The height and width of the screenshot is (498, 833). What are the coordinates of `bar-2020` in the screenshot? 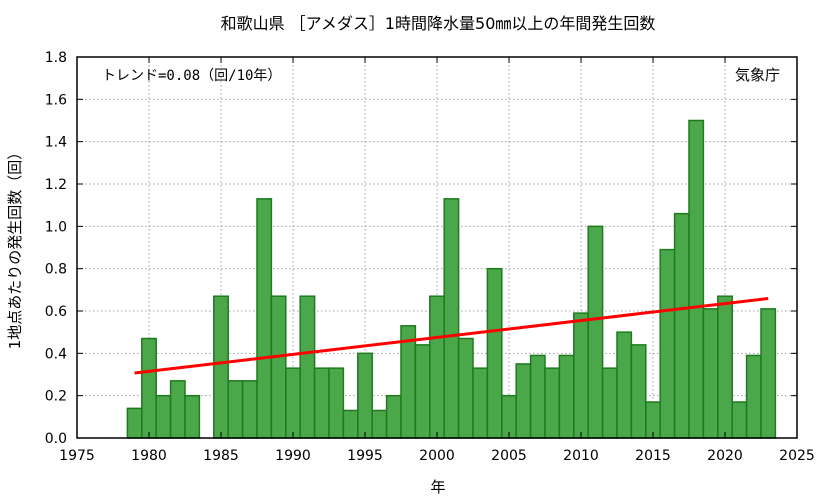 It's located at (725, 367).